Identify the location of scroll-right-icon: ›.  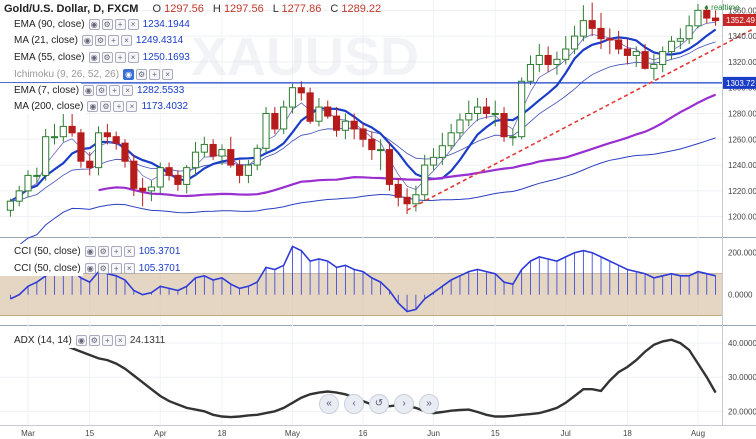
(404, 404).